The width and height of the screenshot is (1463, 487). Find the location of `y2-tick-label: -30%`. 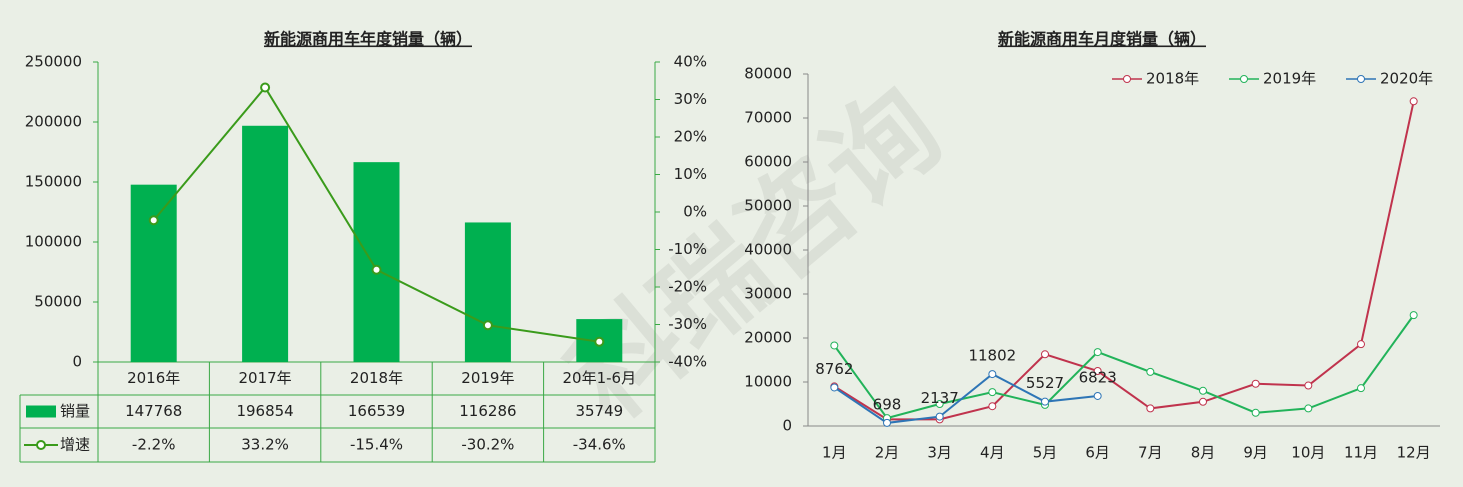

y2-tick-label: -30% is located at coordinates (687, 324).